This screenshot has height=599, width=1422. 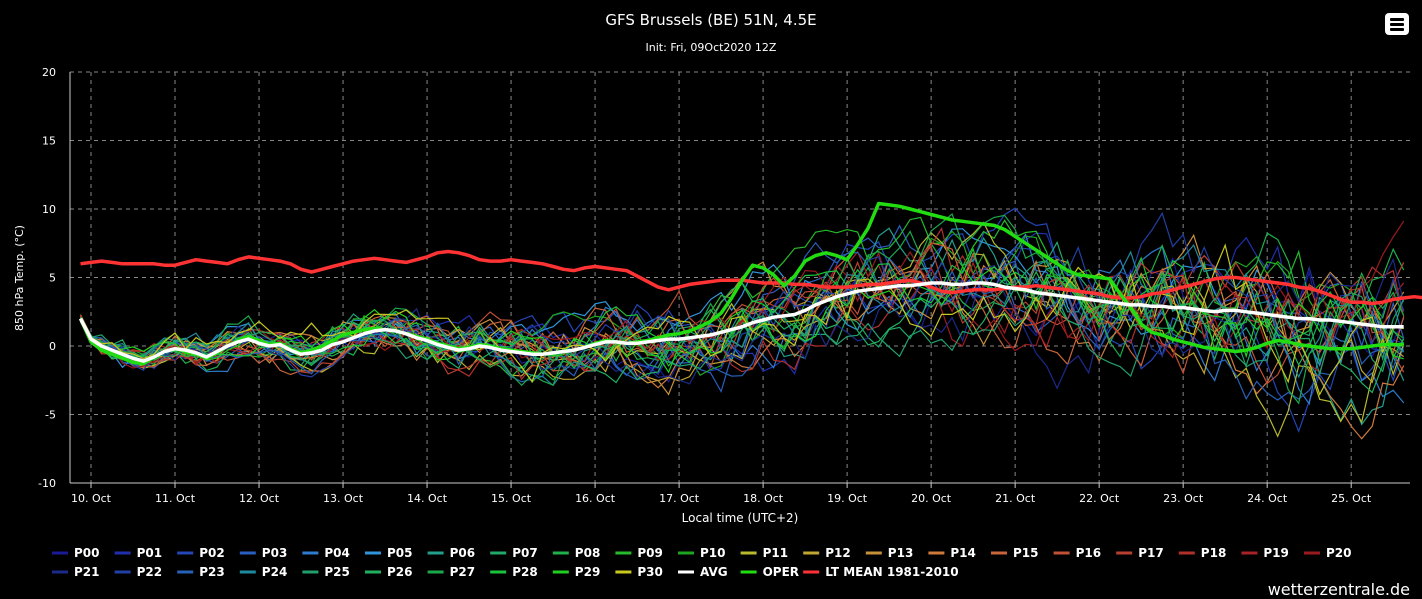 I want to click on legend-label: P01, so click(x=150, y=553).